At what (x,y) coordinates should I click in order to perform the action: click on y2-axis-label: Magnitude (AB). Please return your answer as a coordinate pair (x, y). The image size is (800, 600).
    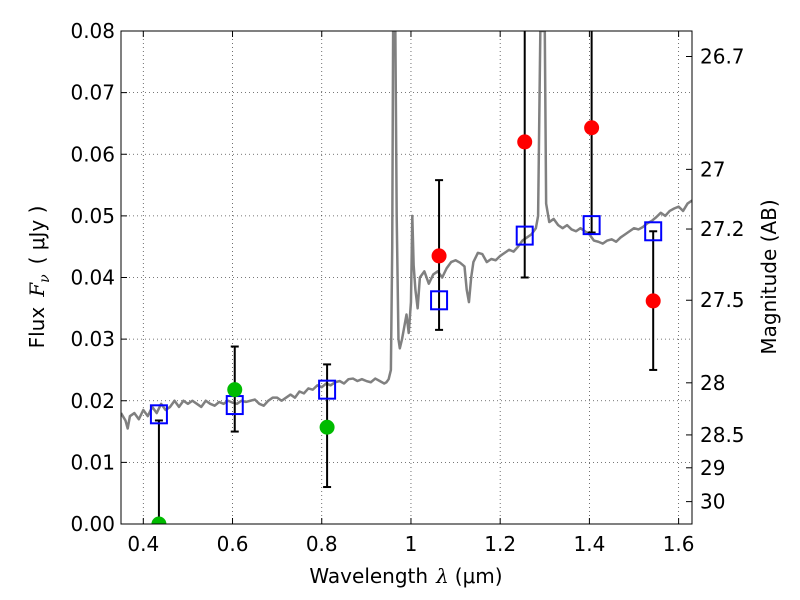
    Looking at the image, I should click on (769, 276).